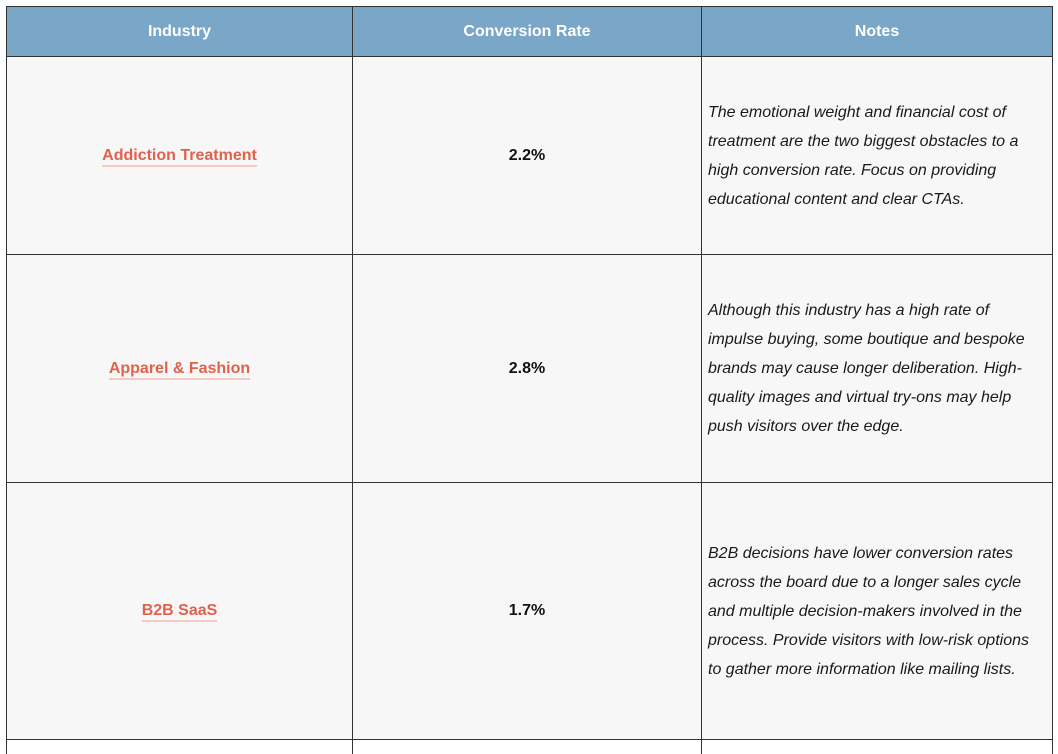  I want to click on conversion-rate-value: 2.2%, so click(527, 156).